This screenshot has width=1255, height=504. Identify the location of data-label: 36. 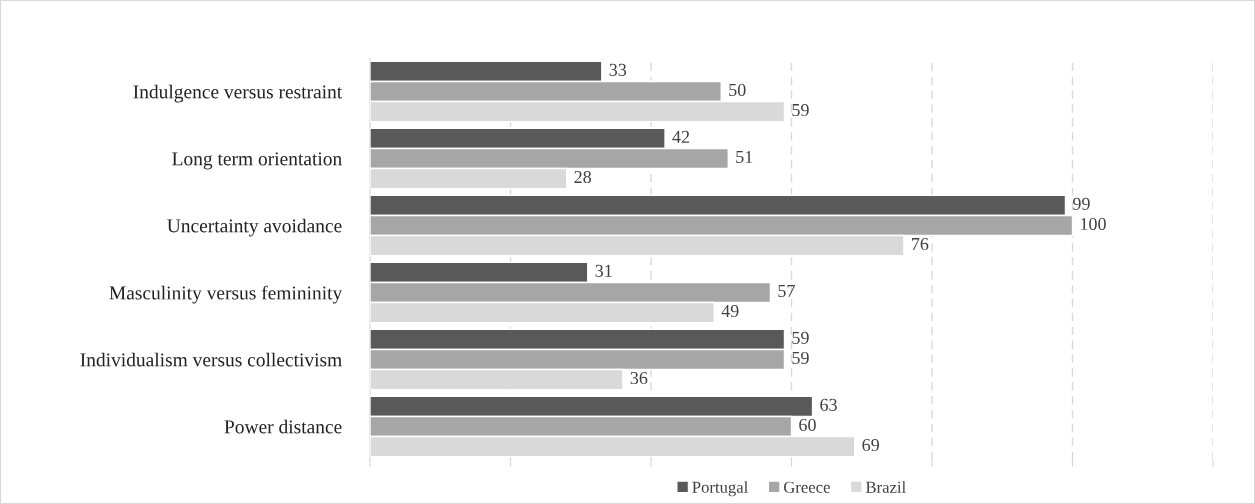
(639, 378).